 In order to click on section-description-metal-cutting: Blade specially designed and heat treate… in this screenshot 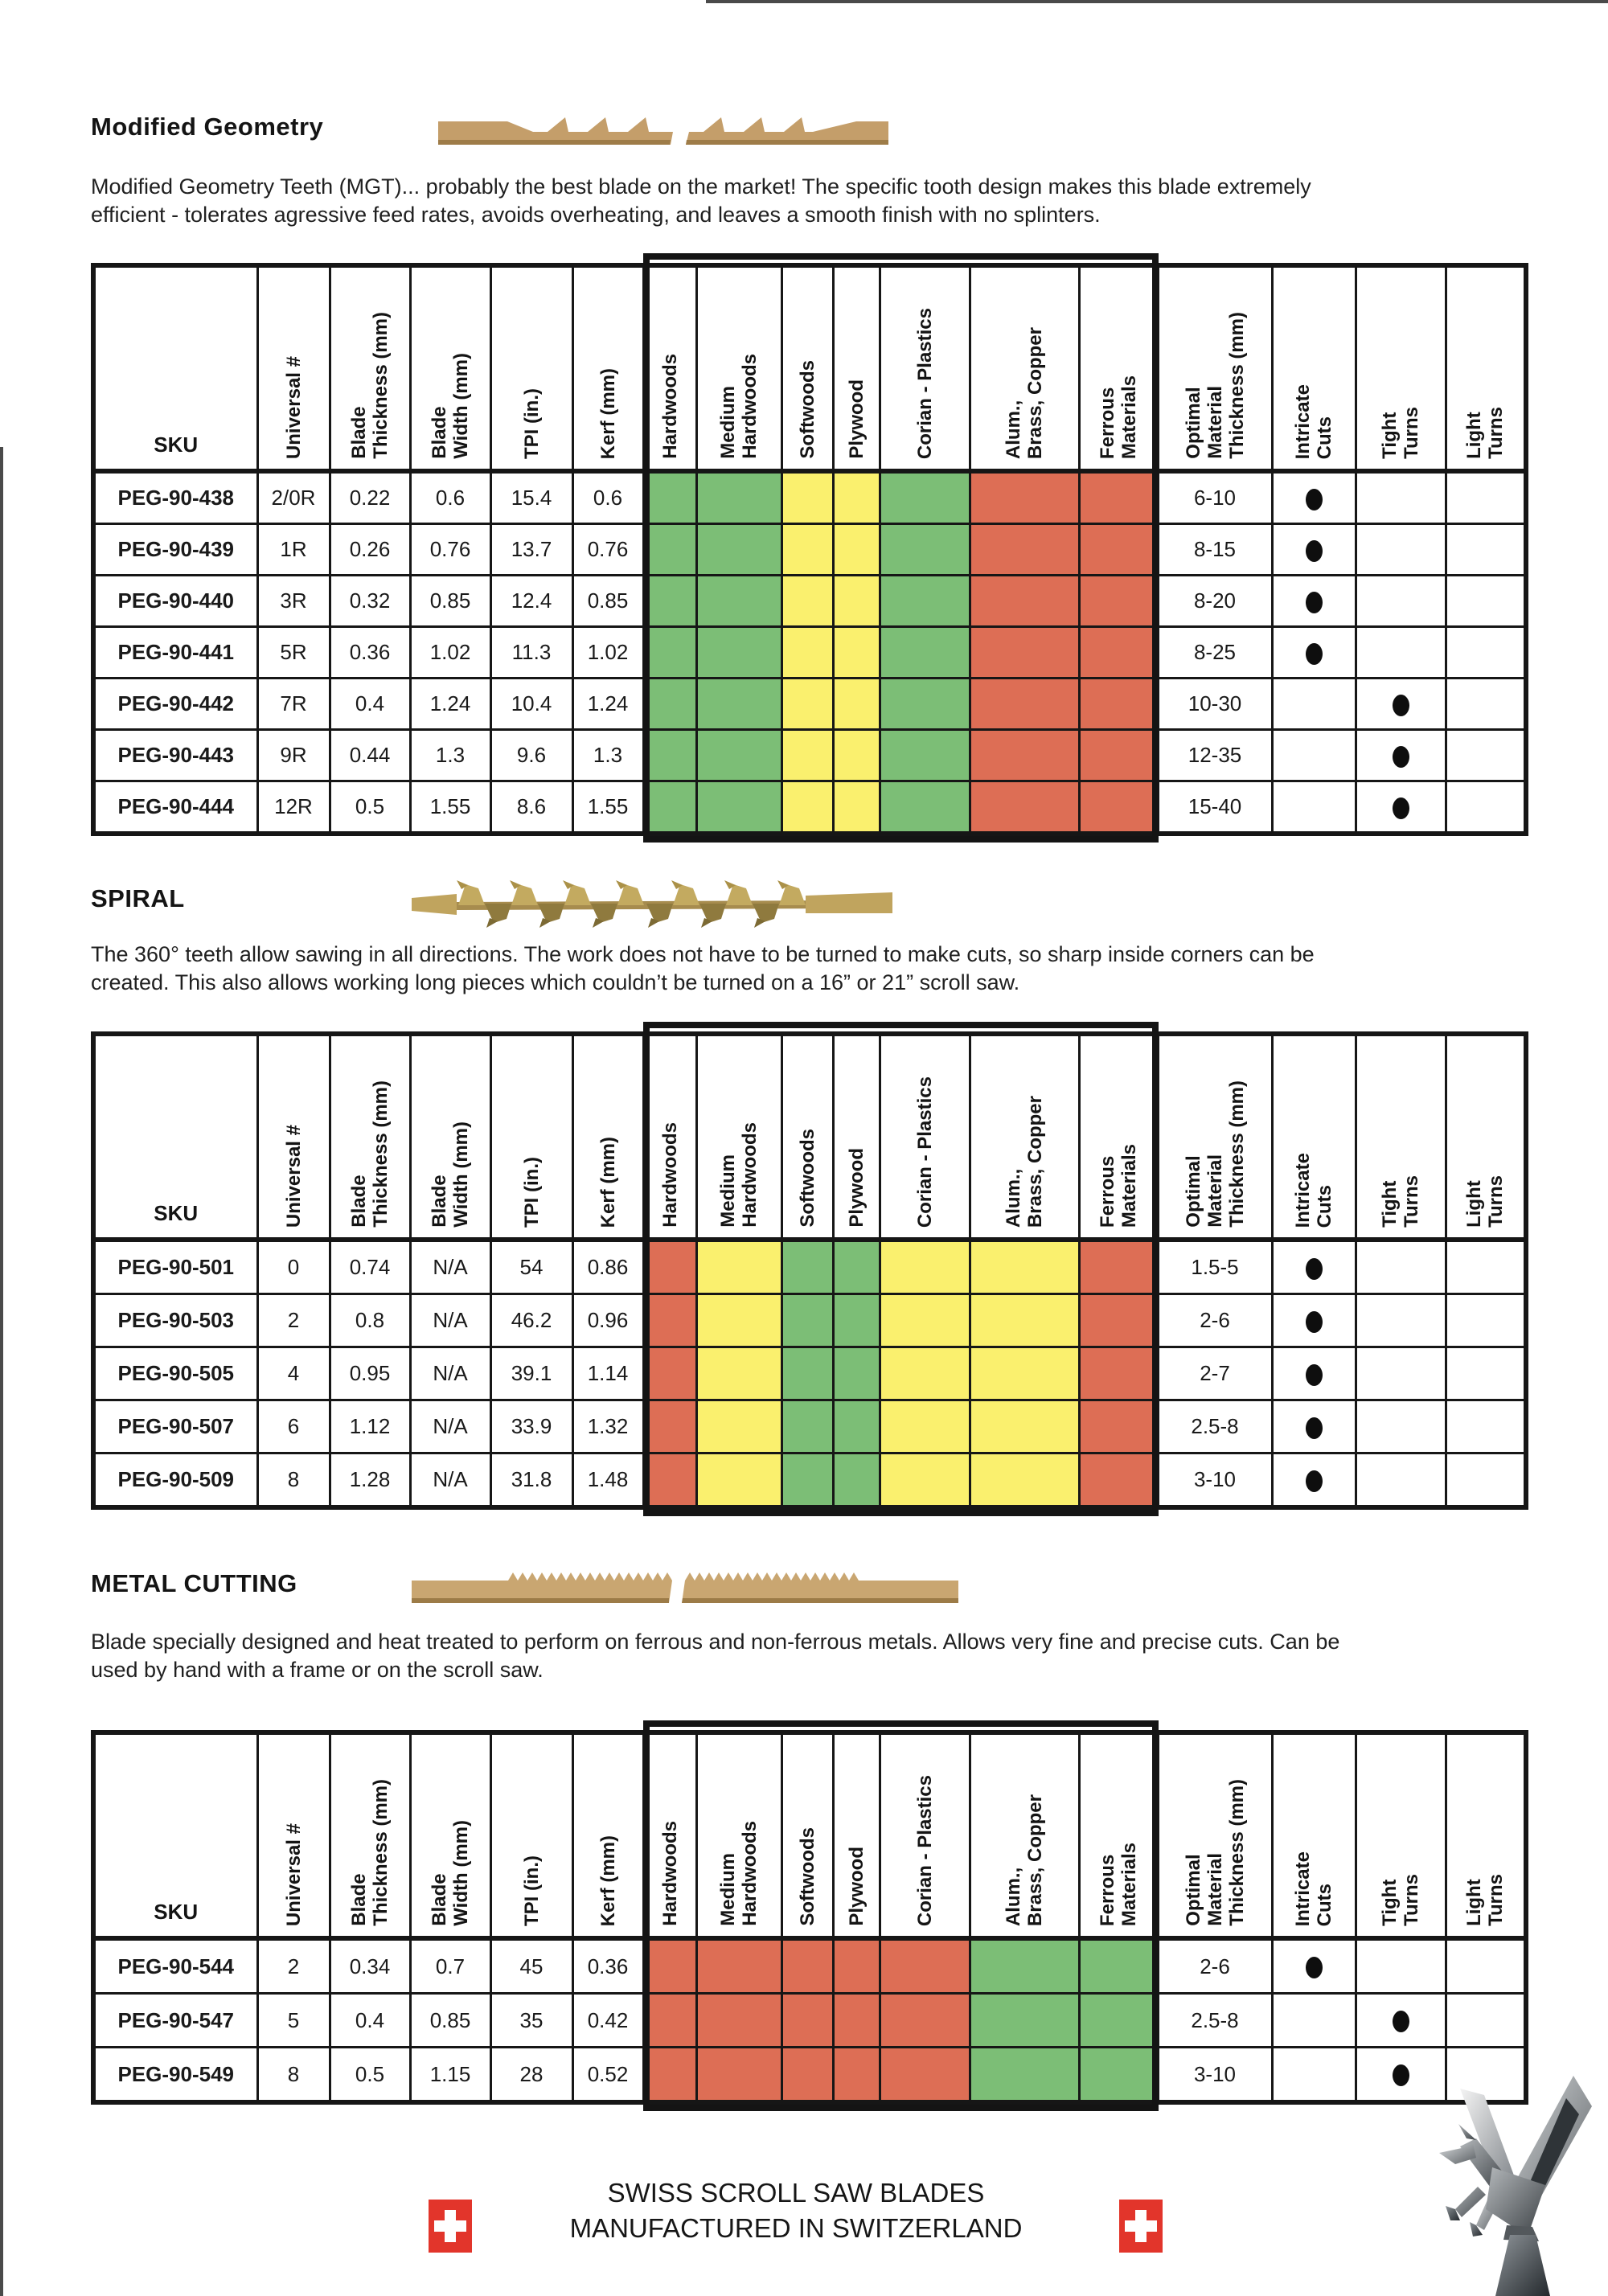, I will do `click(715, 1656)`.